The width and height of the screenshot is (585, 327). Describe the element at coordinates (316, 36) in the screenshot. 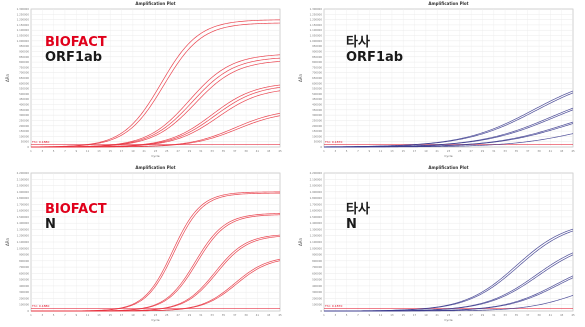

I see `y-tick-label: 1.050000` at that location.